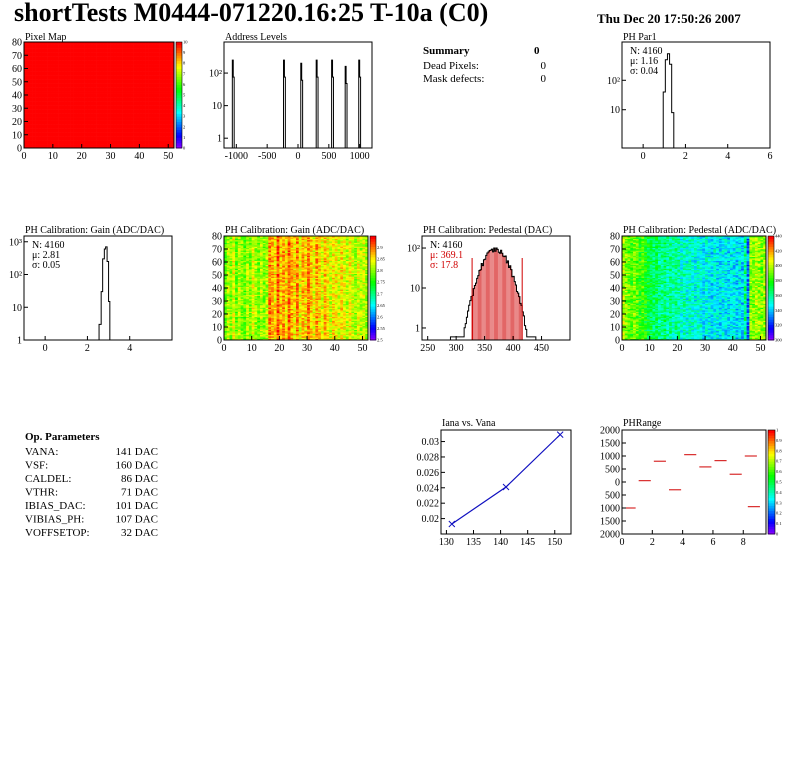 The width and height of the screenshot is (796, 772). What do you see at coordinates (184, 126) in the screenshot?
I see `pixel-map-colorbar-label: 2` at bounding box center [184, 126].